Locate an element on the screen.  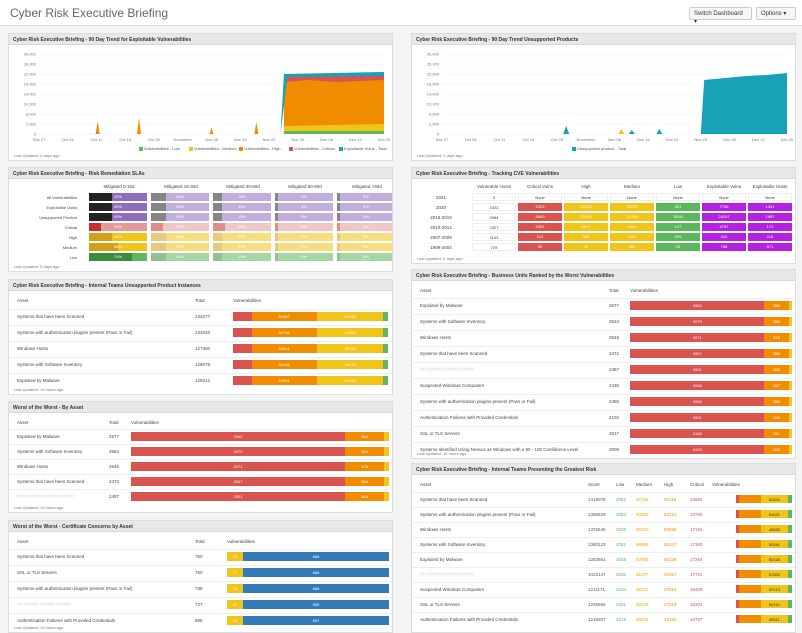
asset-total: 2546 is located at coordinates (114, 466).